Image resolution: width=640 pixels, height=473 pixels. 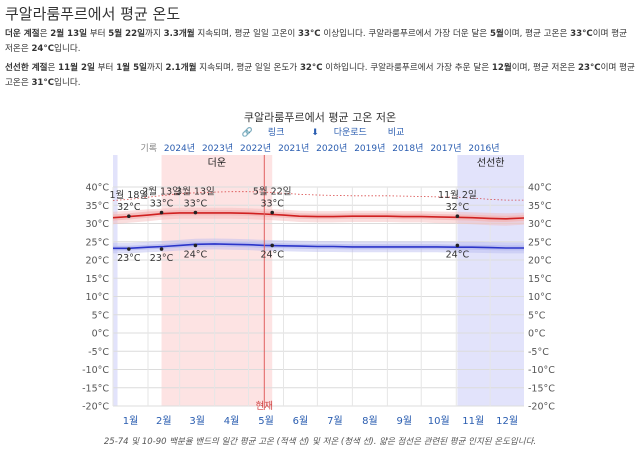 I want to click on season-label: 선선한, so click(x=491, y=163).